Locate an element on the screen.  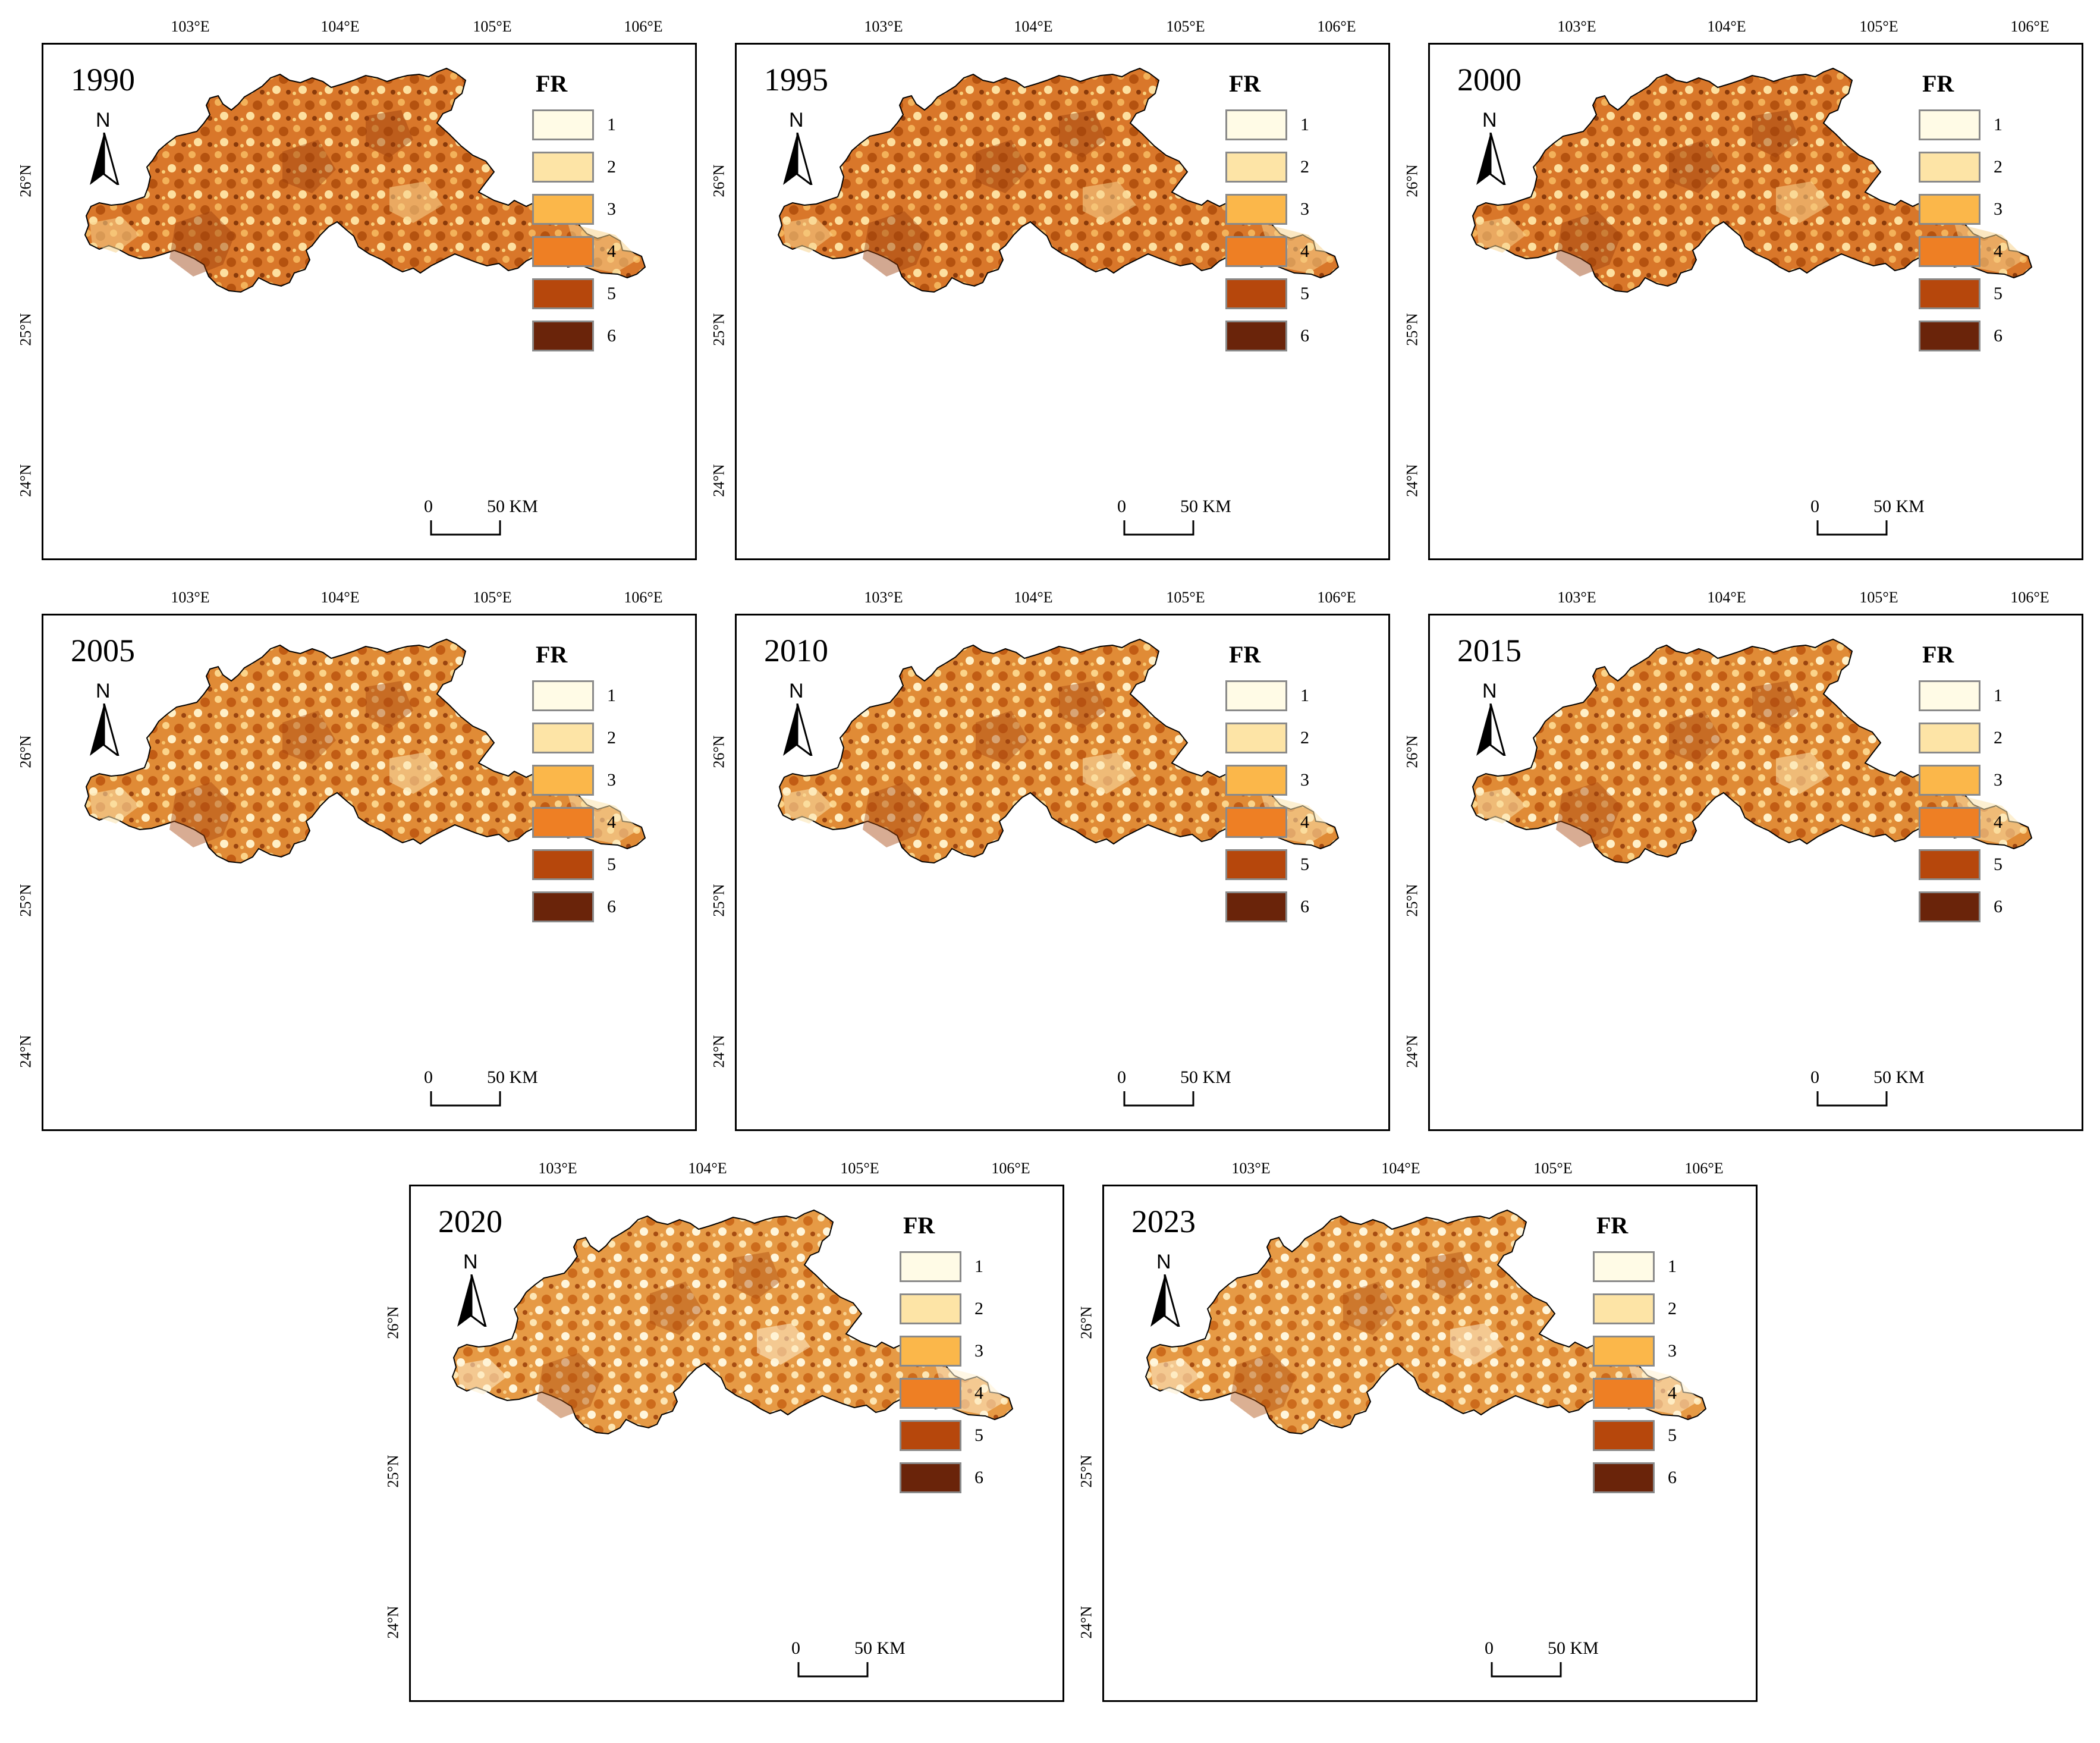
legend-label: 5 is located at coordinates (612, 864).